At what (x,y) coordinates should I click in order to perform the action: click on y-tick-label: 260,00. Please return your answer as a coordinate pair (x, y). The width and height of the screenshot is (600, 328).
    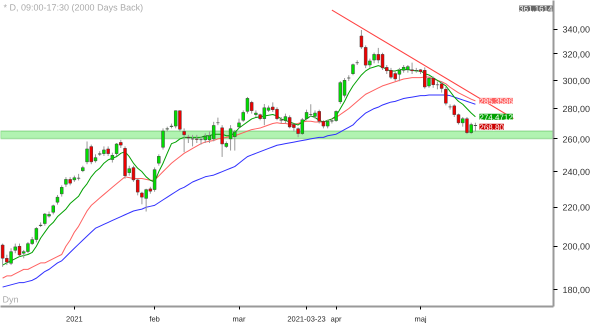
    Looking at the image, I should click on (576, 139).